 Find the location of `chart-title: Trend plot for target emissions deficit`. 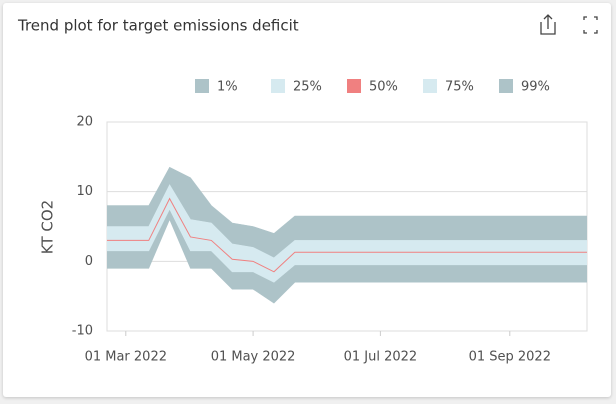

chart-title: Trend plot for target emissions deficit is located at coordinates (158, 26).